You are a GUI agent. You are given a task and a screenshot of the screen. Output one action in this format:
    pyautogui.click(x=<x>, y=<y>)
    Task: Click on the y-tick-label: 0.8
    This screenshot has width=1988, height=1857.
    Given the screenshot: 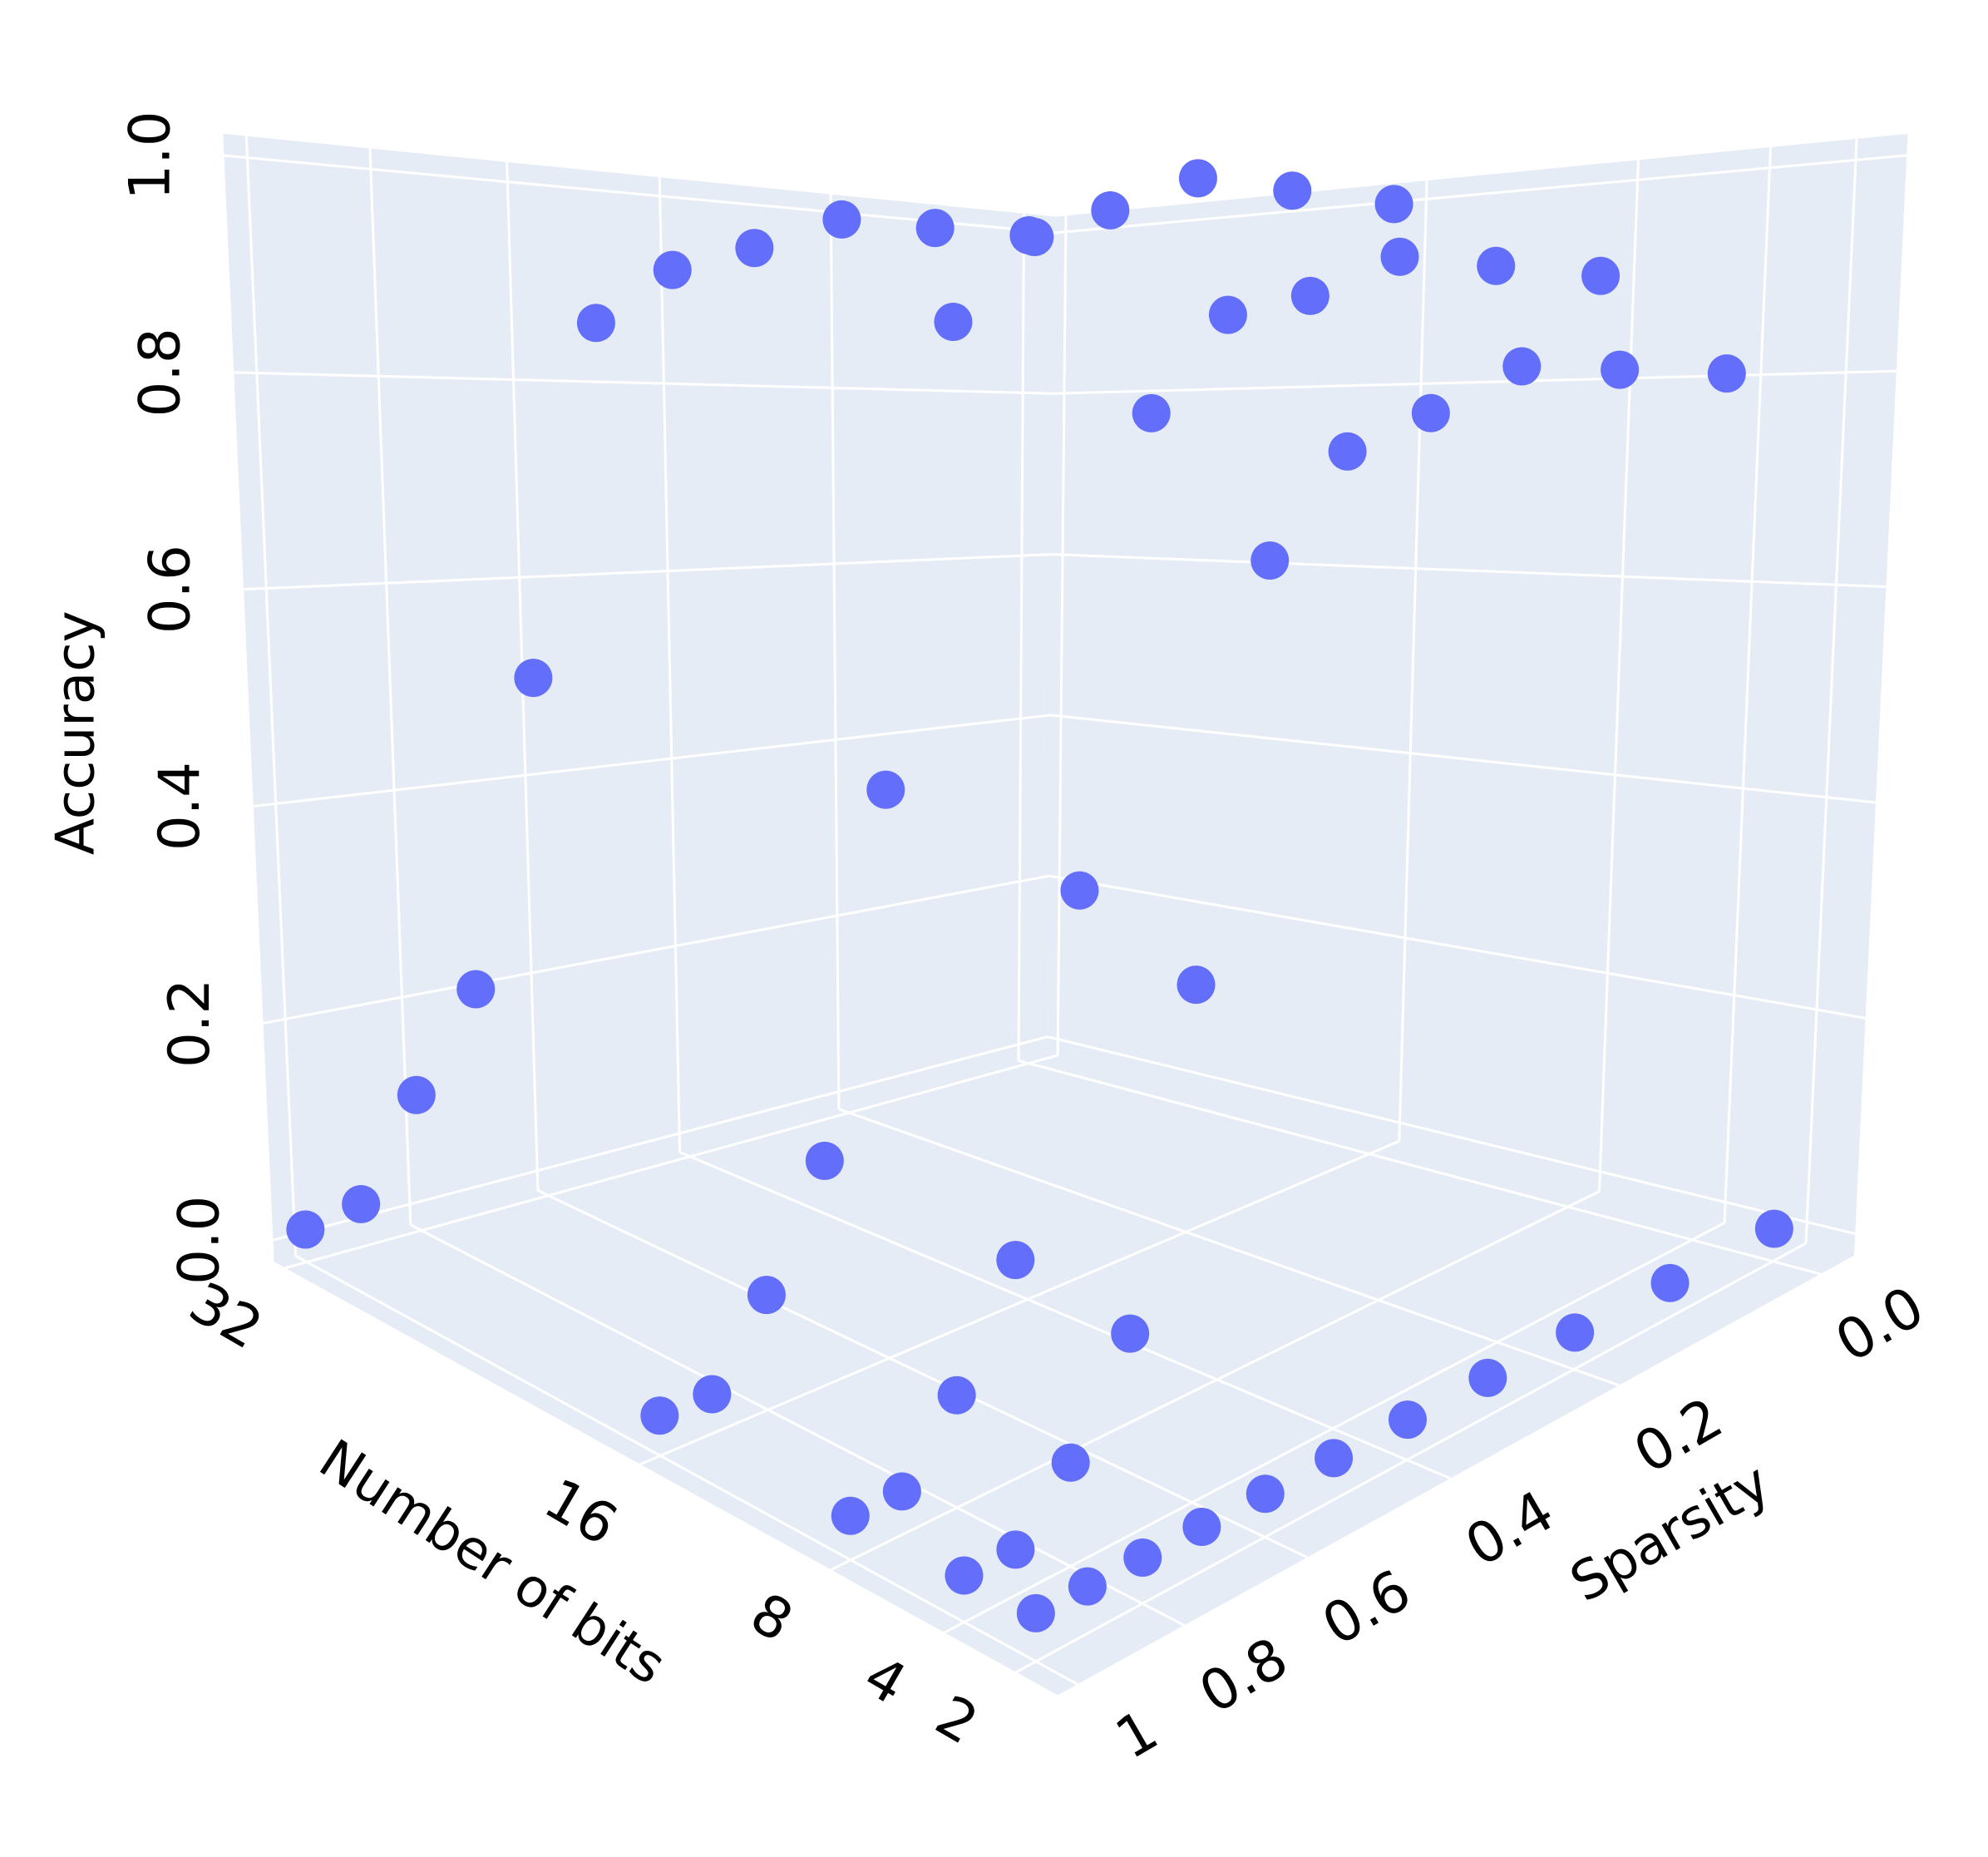 What is the action you would take?
    pyautogui.click(x=1243, y=1675)
    